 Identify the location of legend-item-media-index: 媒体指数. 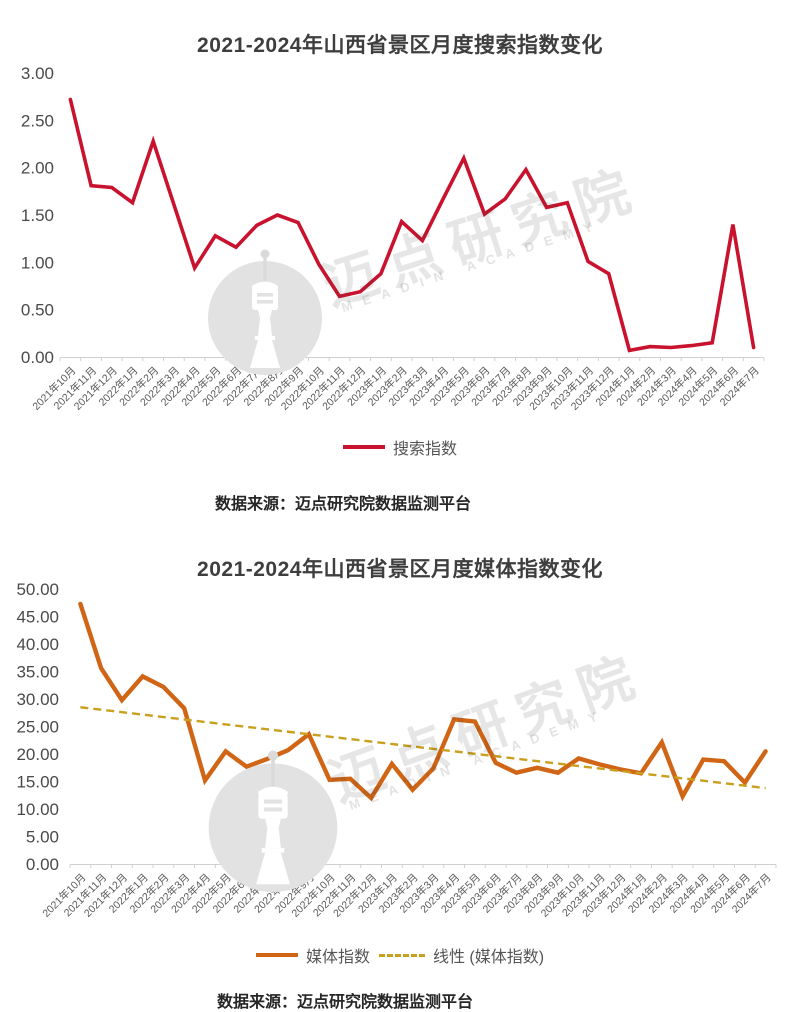
(312, 955).